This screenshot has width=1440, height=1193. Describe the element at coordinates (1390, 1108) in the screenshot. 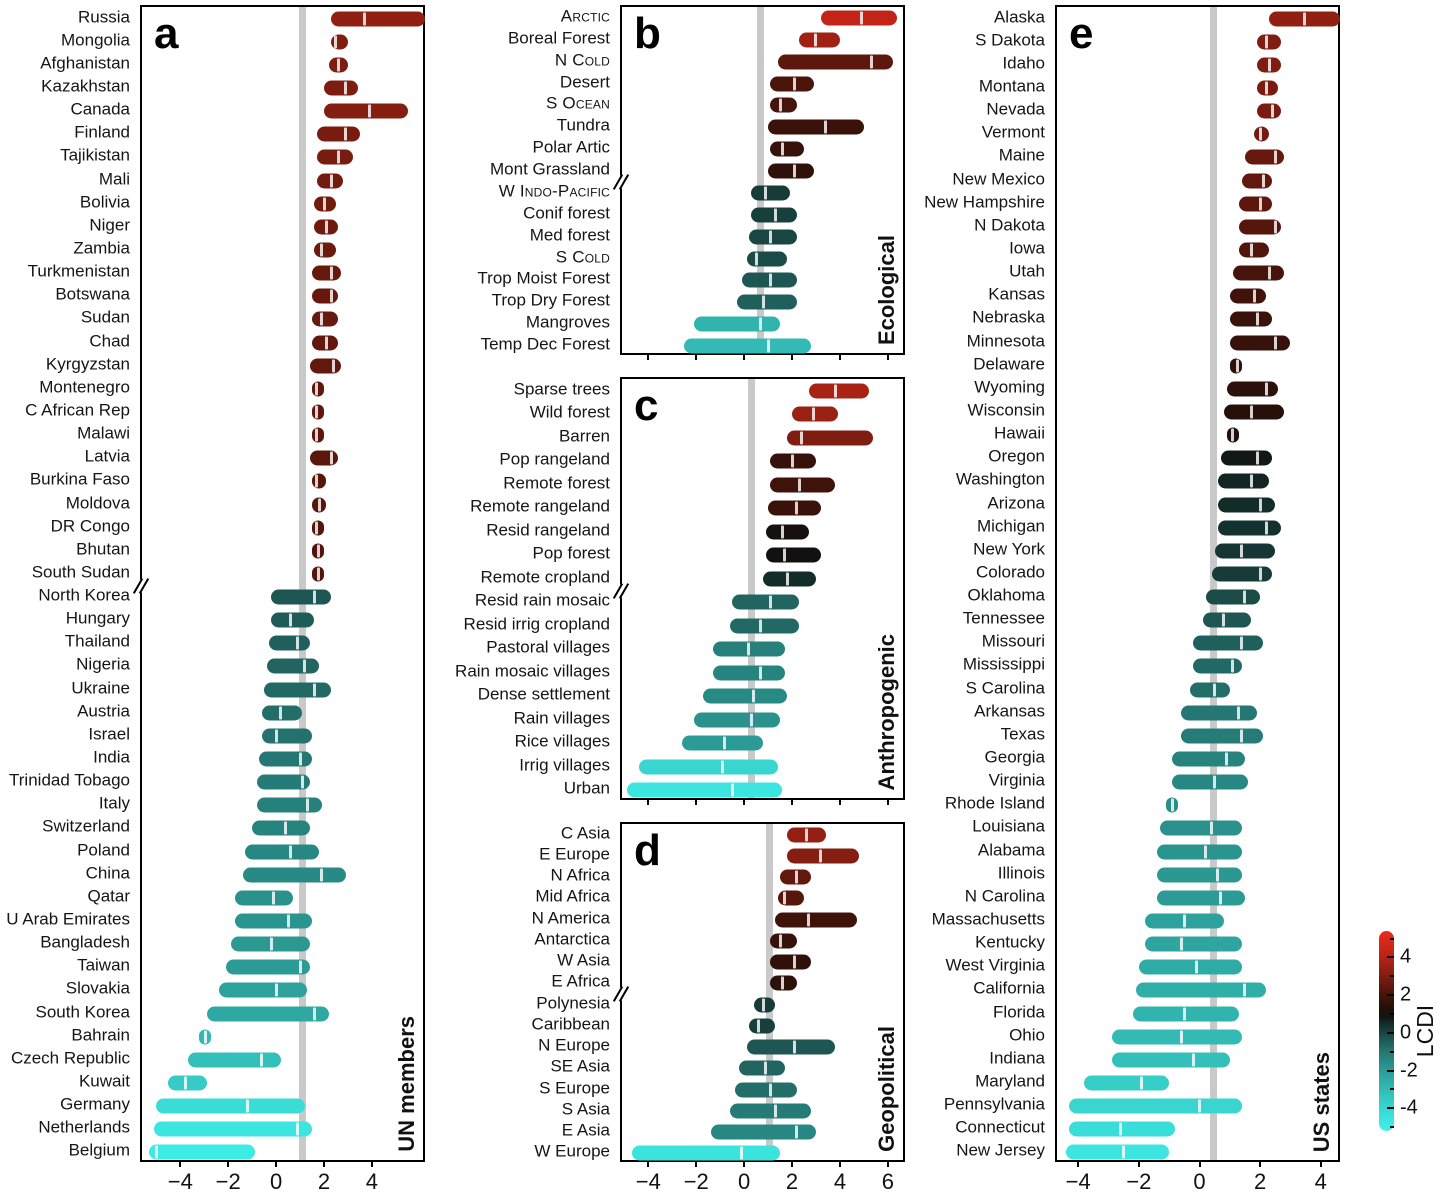

I see `colorbar-tick` at that location.